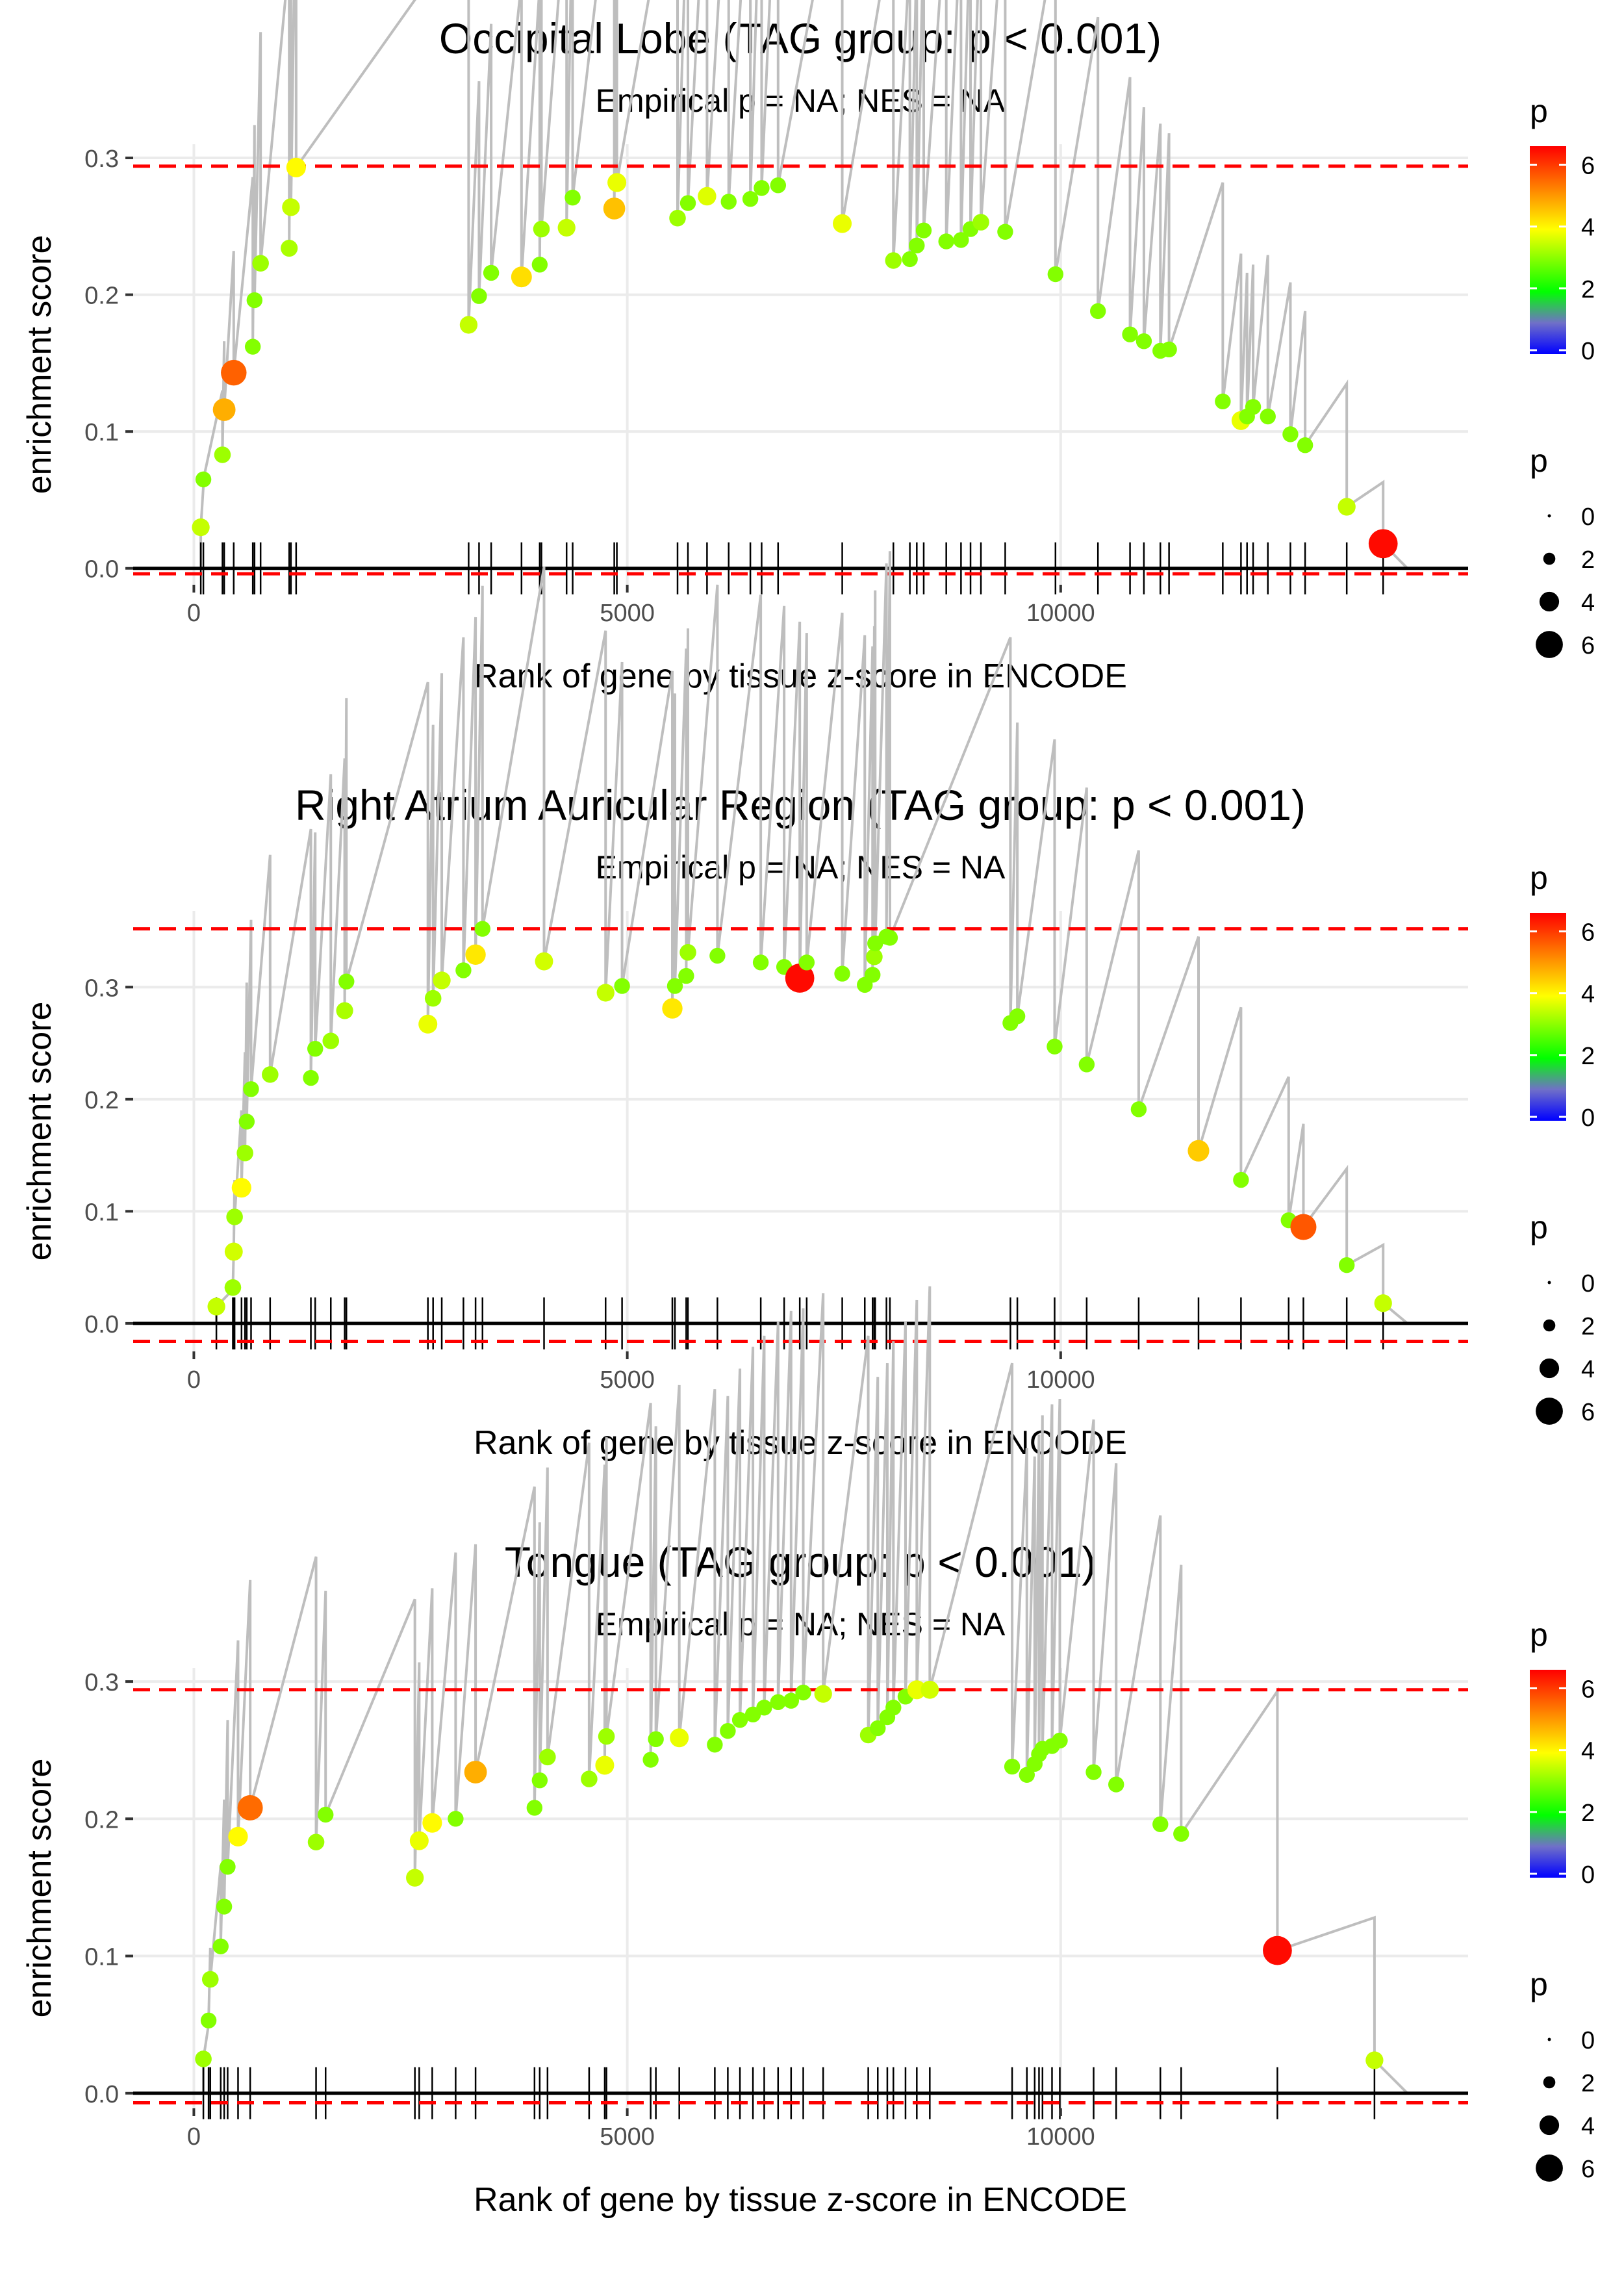 The image size is (1624, 2274). I want to click on size-legend-label: 4, so click(1588, 2126).